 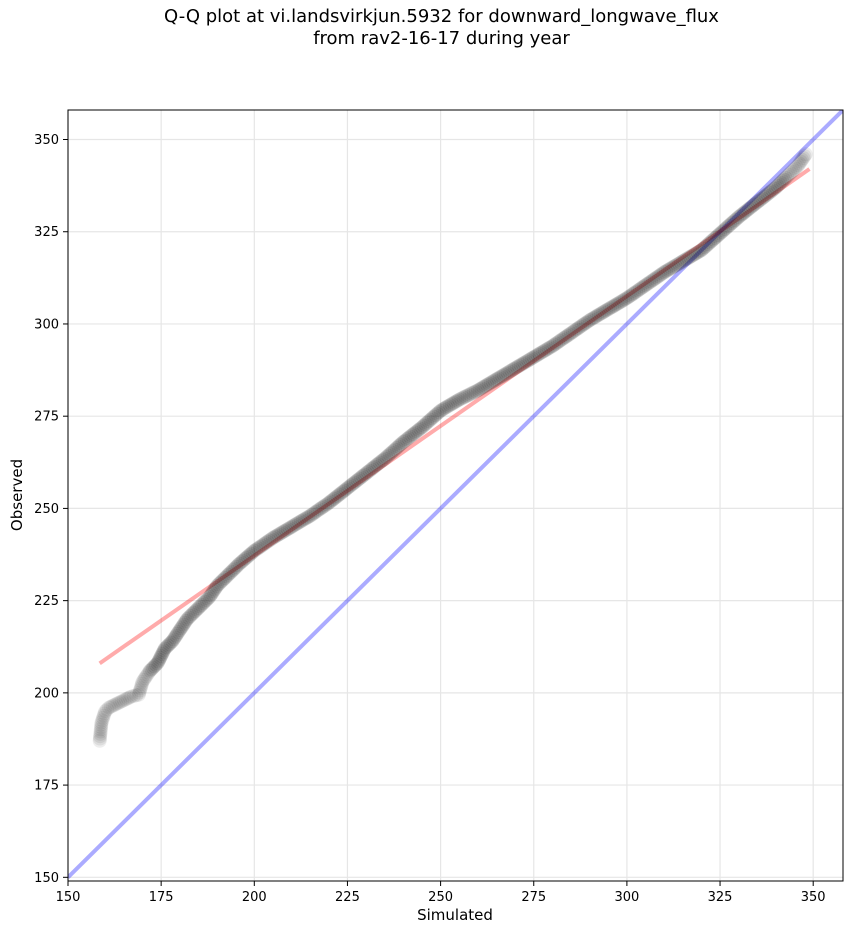 I want to click on x-tick-label: 250, so click(x=440, y=897).